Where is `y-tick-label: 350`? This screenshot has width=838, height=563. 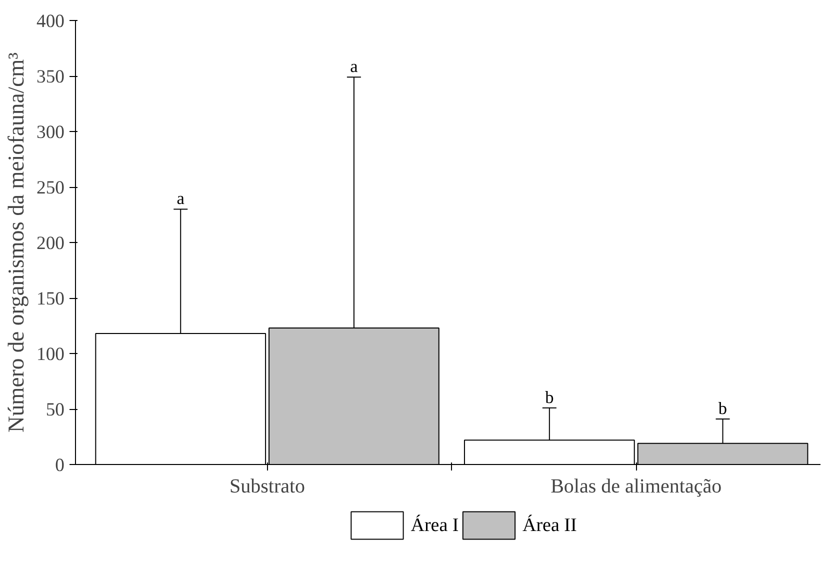 y-tick-label: 350 is located at coordinates (50, 77).